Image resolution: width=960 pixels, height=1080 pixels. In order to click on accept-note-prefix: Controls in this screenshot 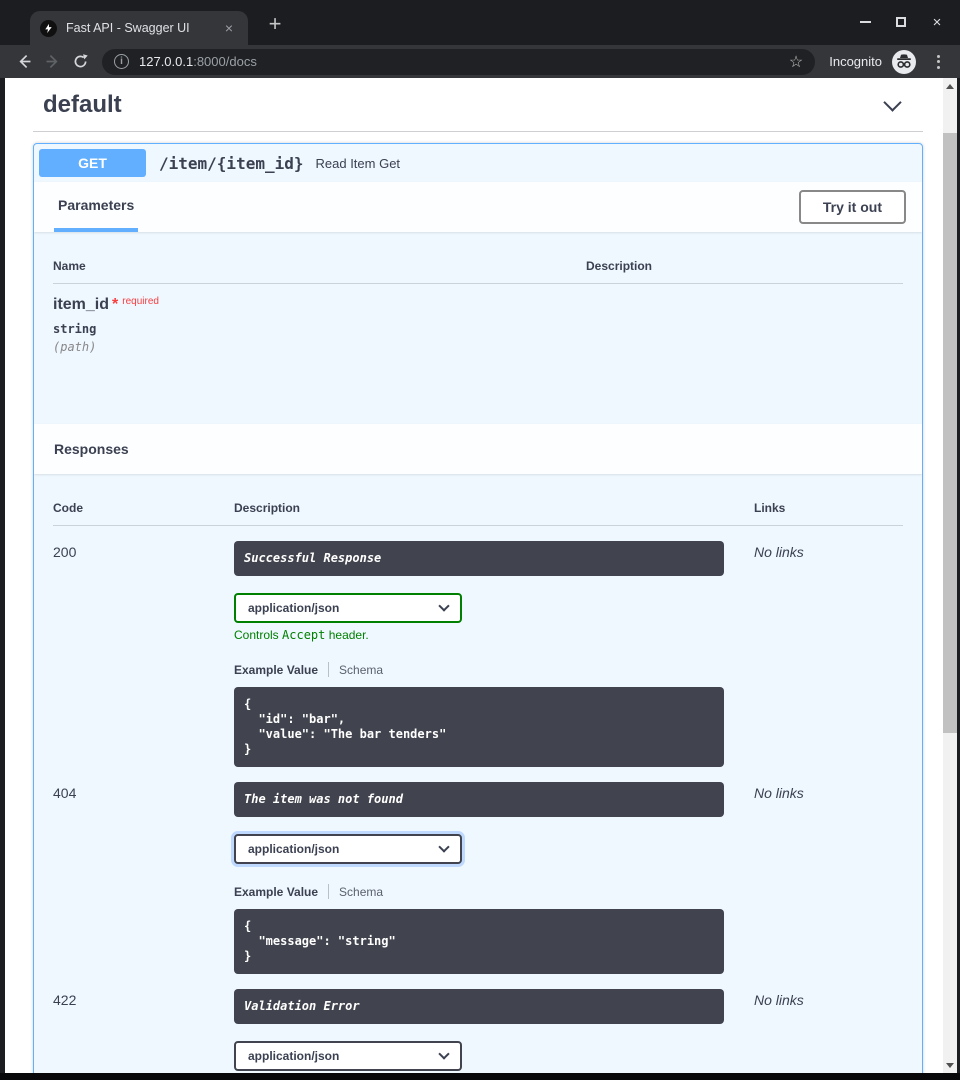, I will do `click(258, 635)`.